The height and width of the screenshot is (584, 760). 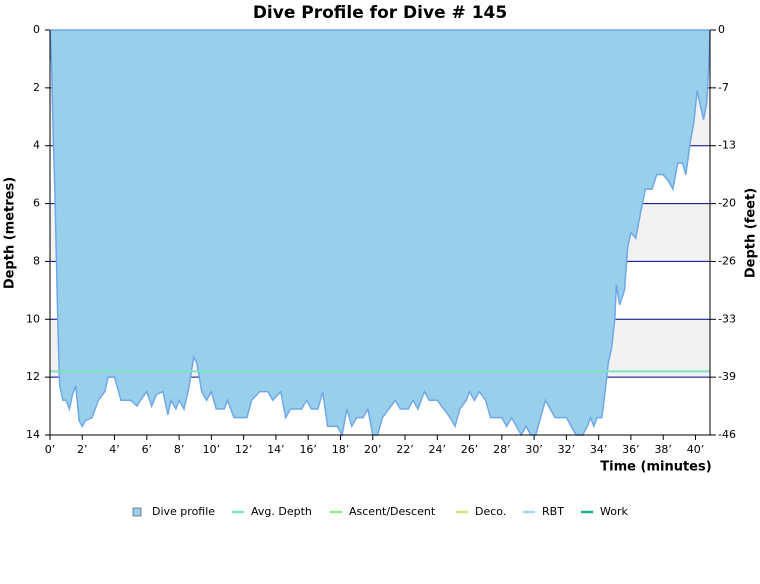 I want to click on x-tick-label: 34’, so click(x=599, y=449).